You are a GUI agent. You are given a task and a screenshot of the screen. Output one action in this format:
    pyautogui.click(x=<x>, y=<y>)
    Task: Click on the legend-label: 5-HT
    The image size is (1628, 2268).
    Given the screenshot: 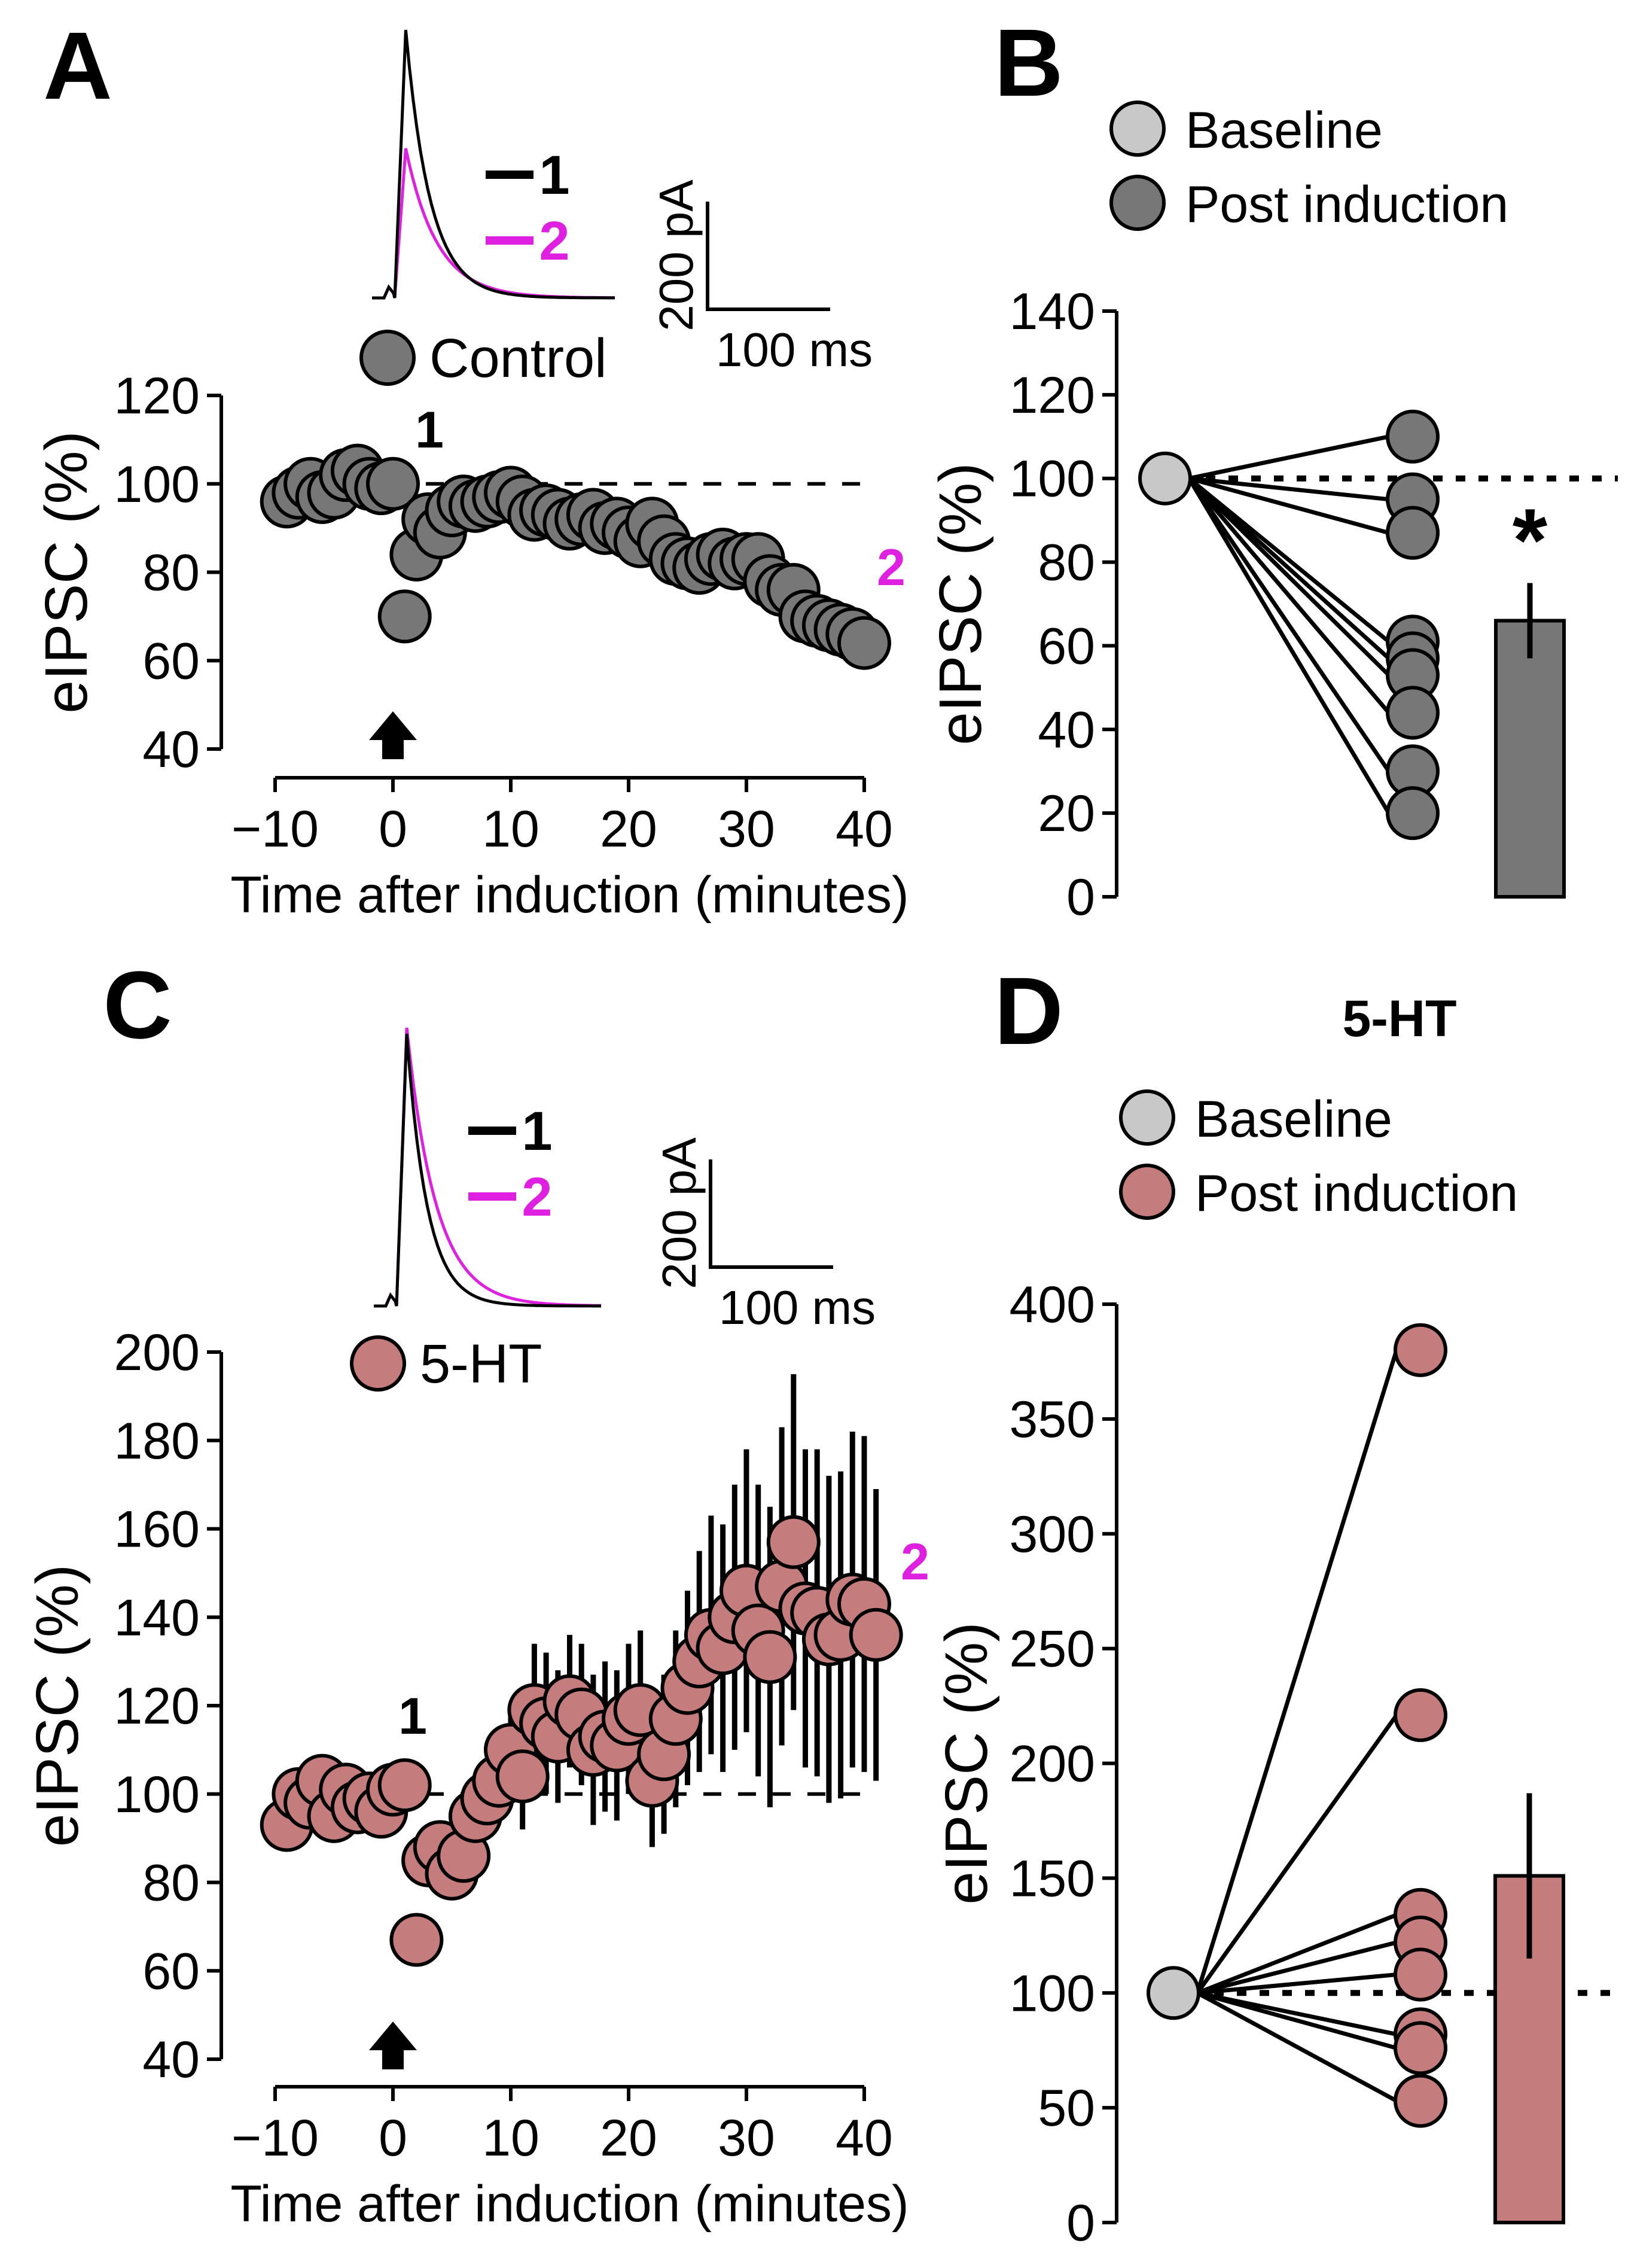 What is the action you would take?
    pyautogui.click(x=481, y=1364)
    